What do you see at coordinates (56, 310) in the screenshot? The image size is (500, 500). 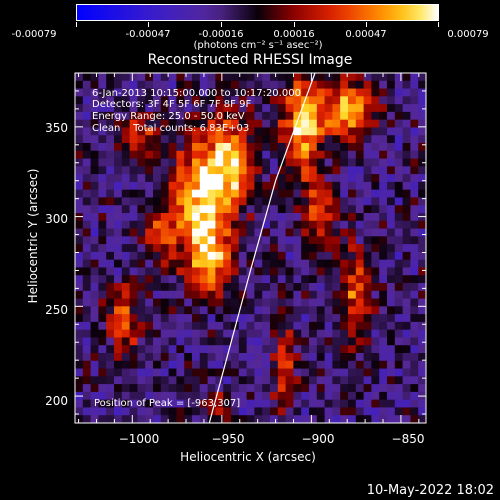 I see `y-tick-label: 250` at bounding box center [56, 310].